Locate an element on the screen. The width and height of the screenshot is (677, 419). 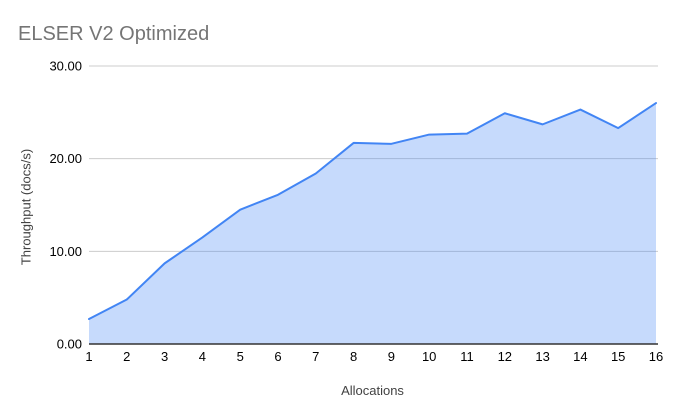
chart-title: ELSER V2 Optimized is located at coordinates (114, 34).